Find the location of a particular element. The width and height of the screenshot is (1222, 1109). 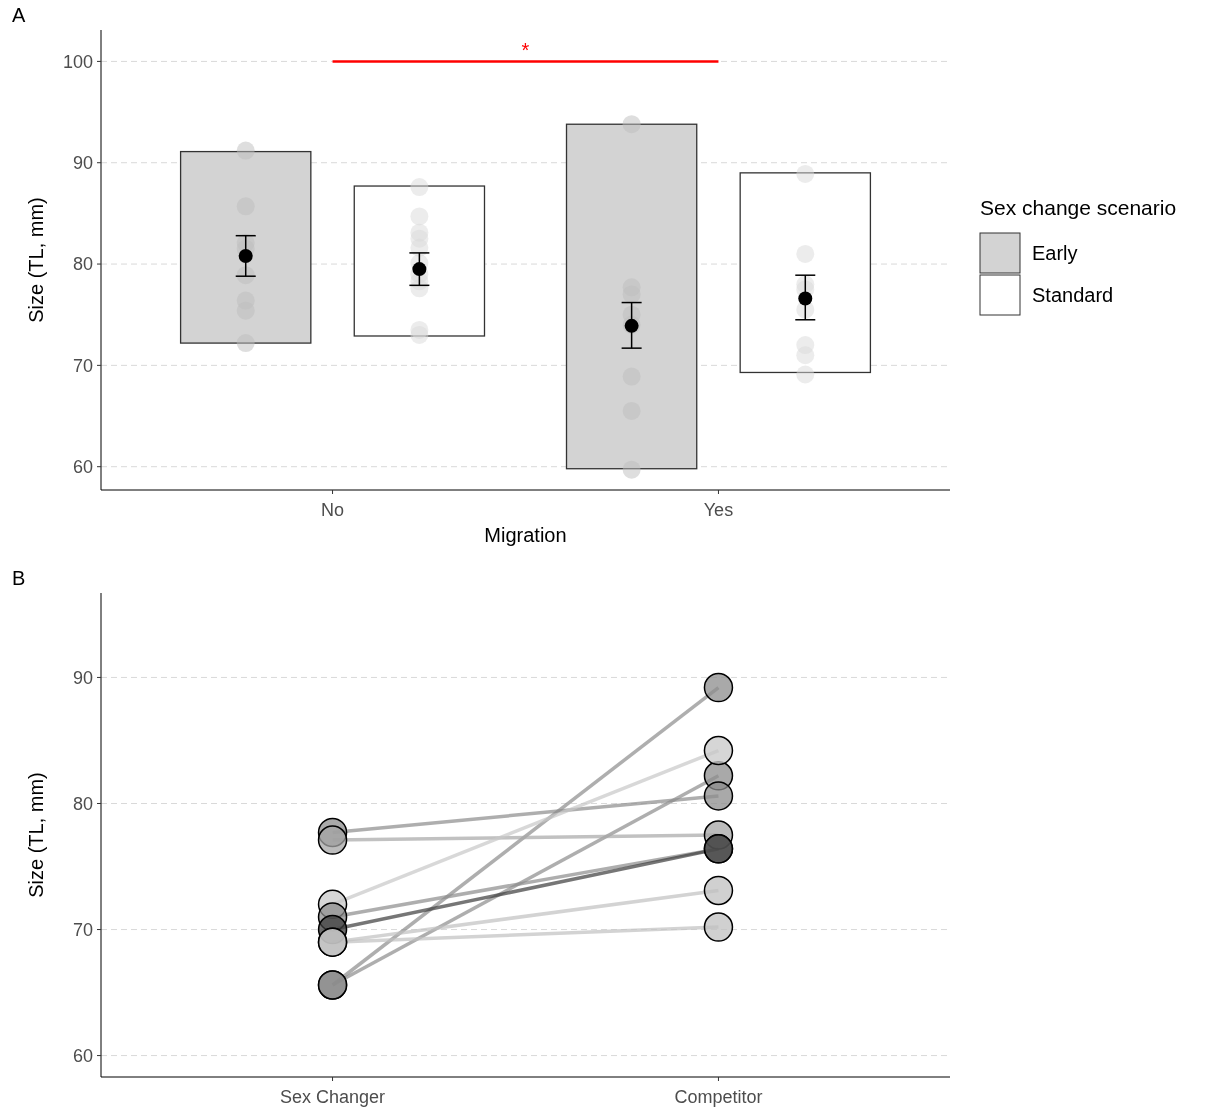

x-tick-label: Competitor is located at coordinates (718, 1097).